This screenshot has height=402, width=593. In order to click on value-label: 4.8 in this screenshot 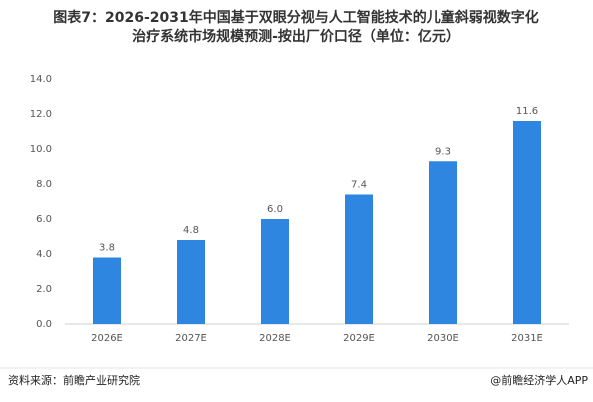, I will do `click(191, 230)`.